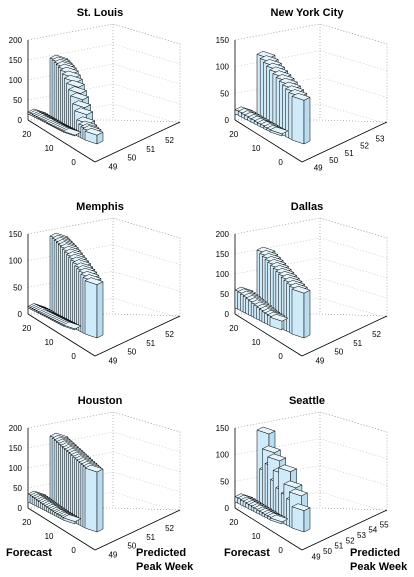  What do you see at coordinates (307, 401) in the screenshot?
I see `chart-title: Seattle` at bounding box center [307, 401].